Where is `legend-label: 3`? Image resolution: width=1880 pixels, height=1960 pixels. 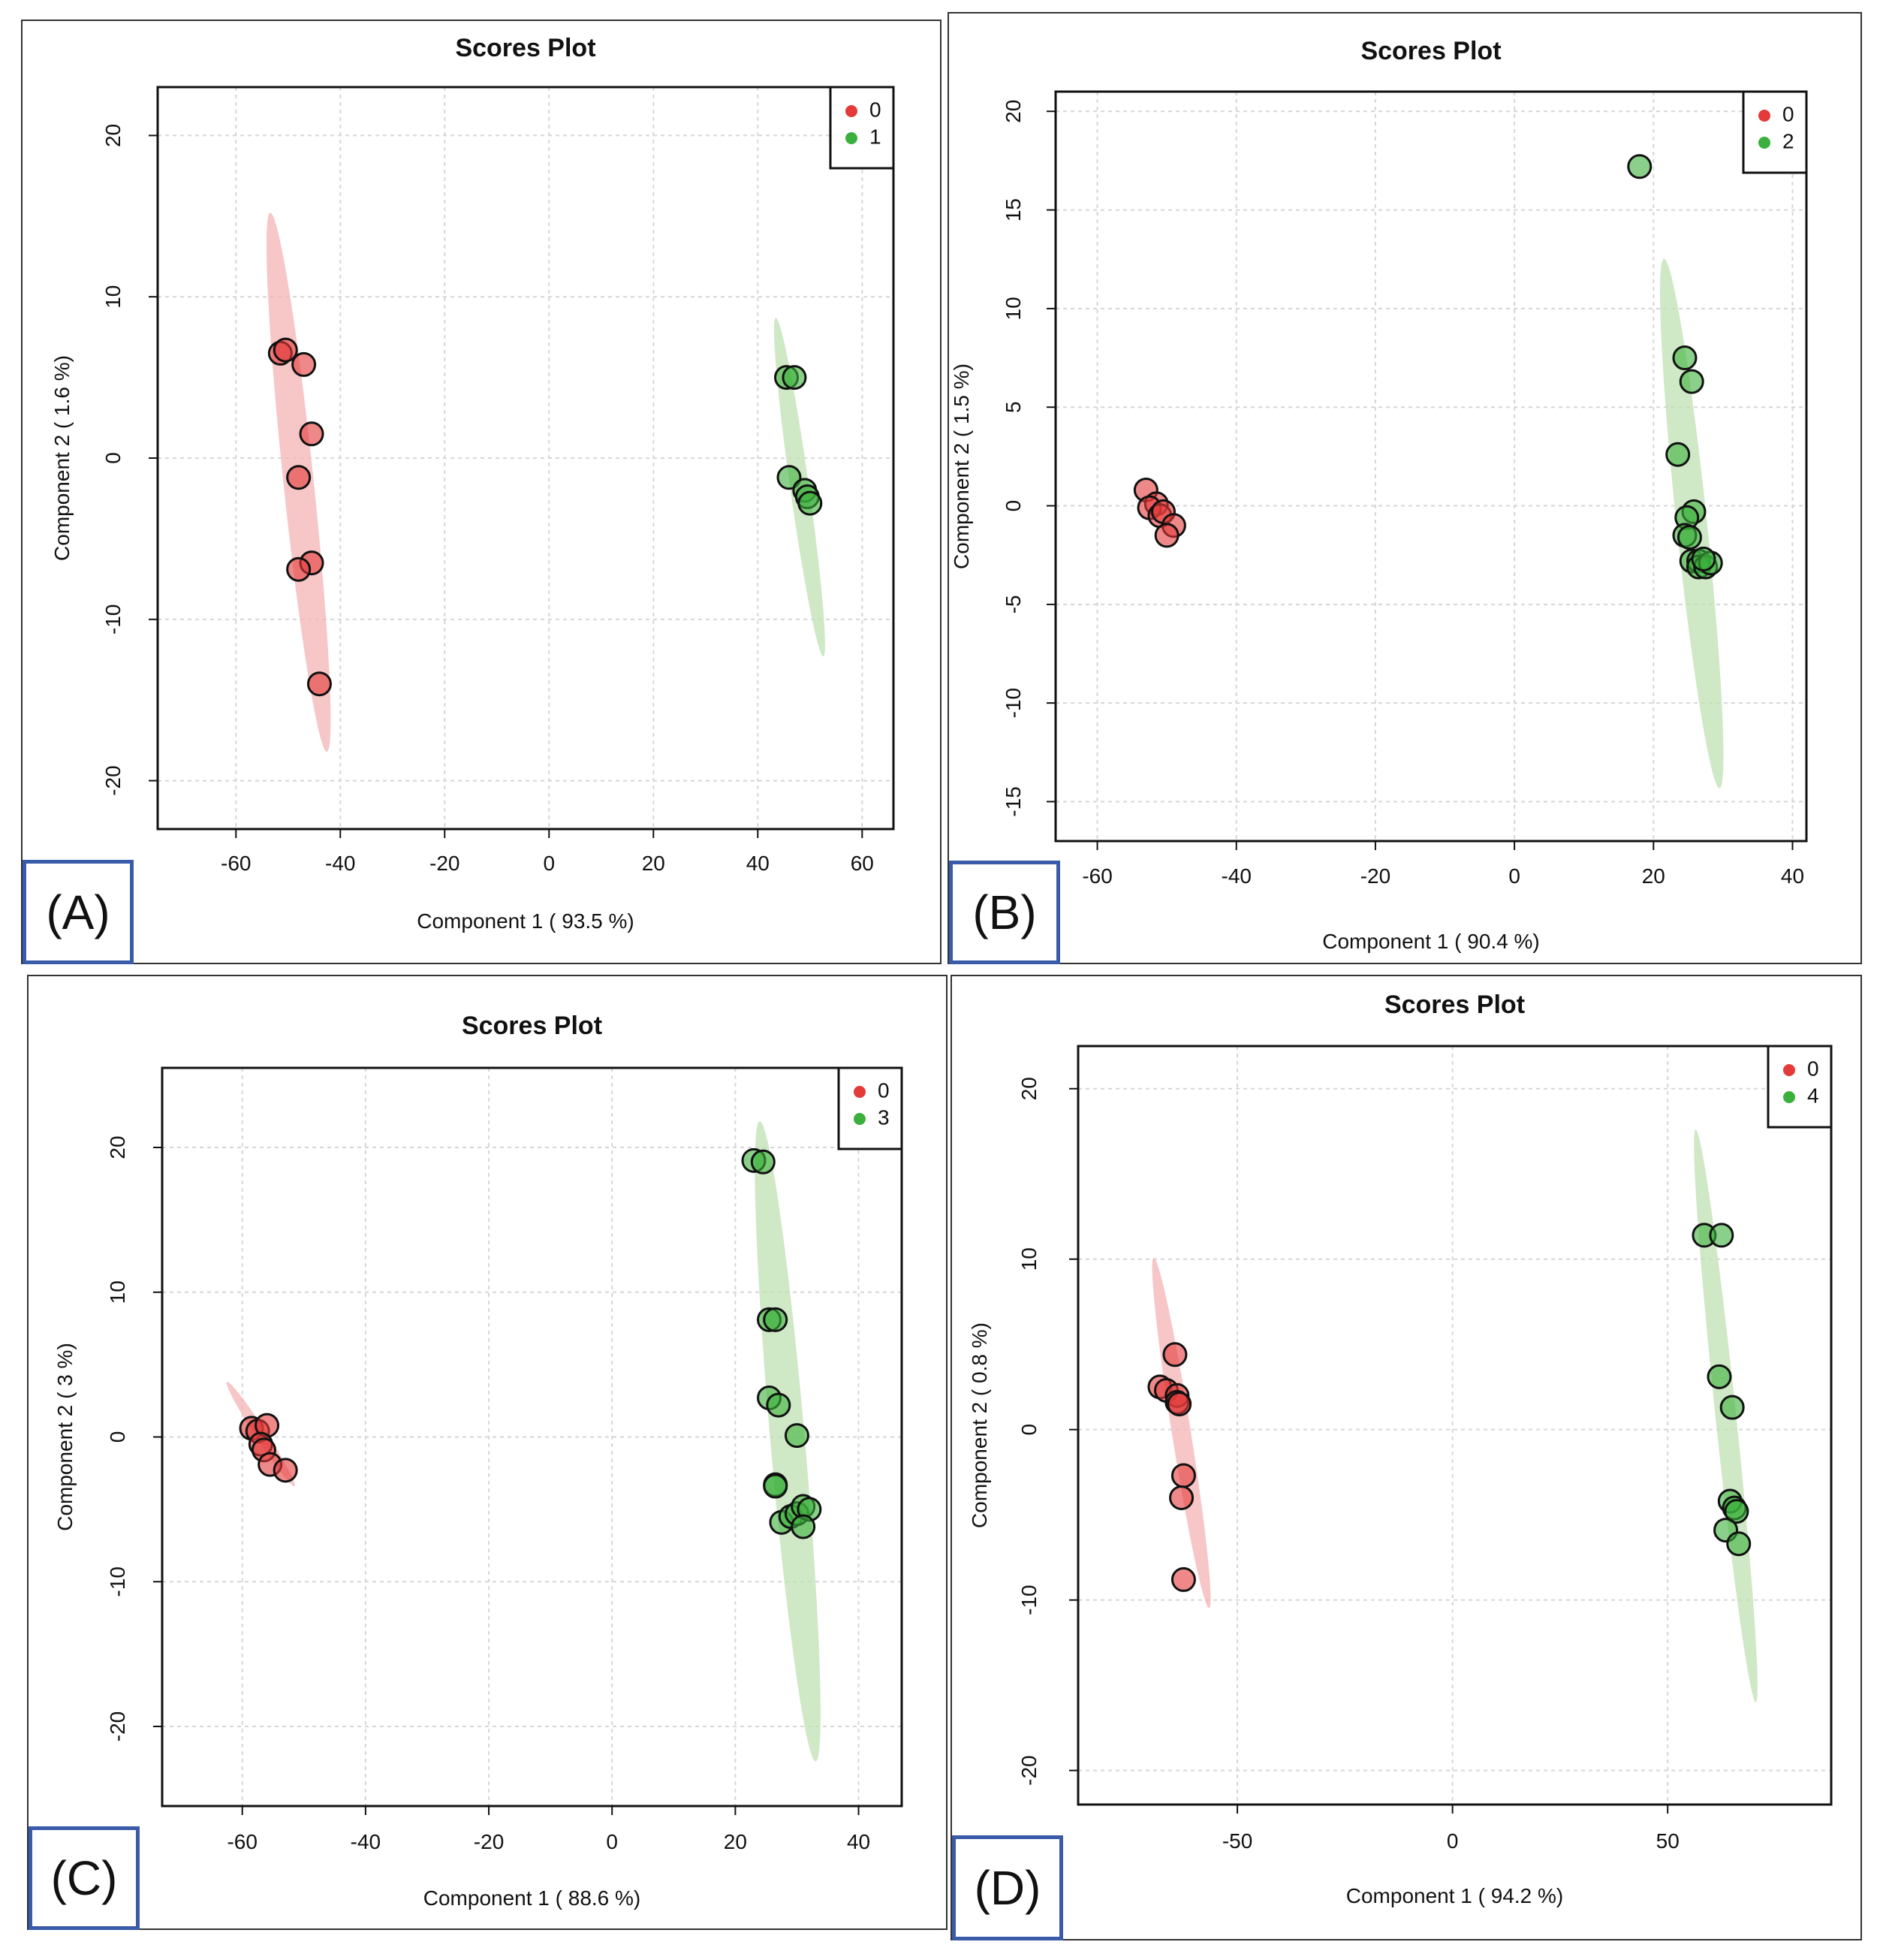 legend-label: 3 is located at coordinates (884, 1117).